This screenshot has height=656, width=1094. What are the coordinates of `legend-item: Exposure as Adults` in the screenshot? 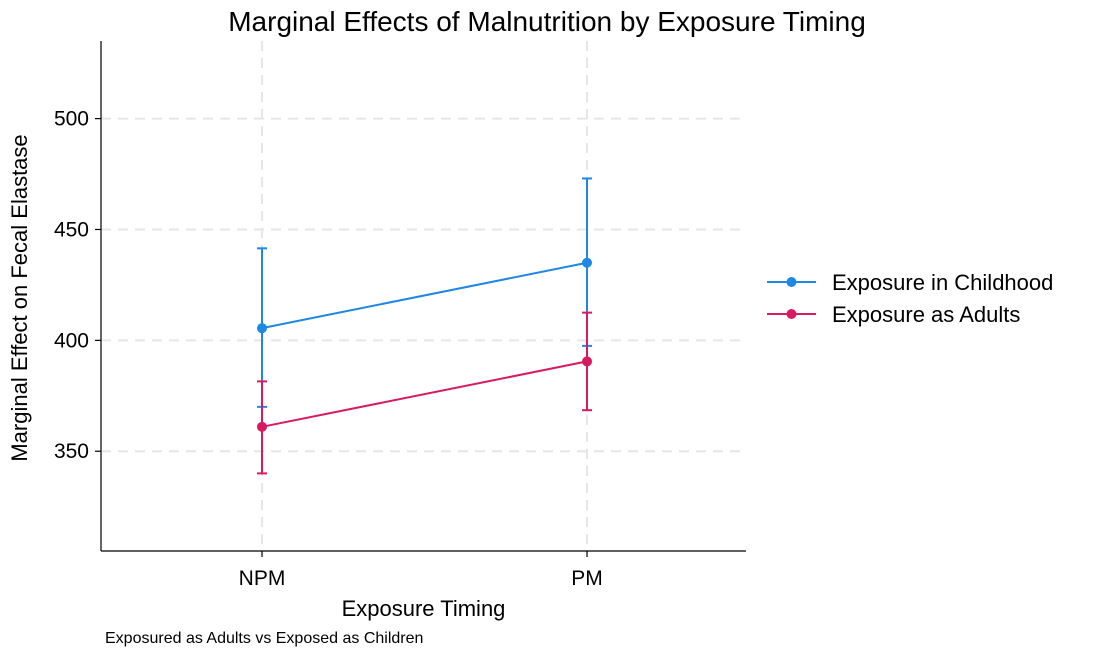 It's located at (893, 314).